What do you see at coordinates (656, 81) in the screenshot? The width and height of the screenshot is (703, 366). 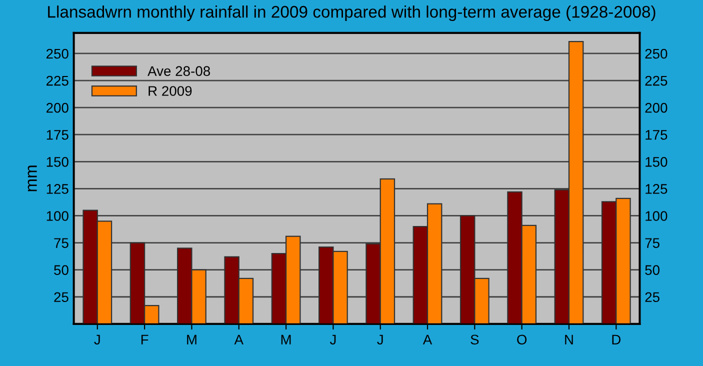 I see `y2-tick-label: 225` at bounding box center [656, 81].